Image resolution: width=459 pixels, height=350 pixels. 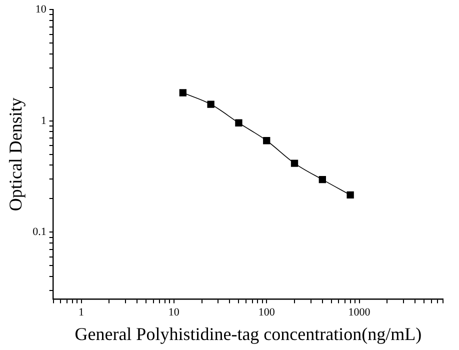 I want to click on y-tick-label: 0.1, so click(x=39, y=232).